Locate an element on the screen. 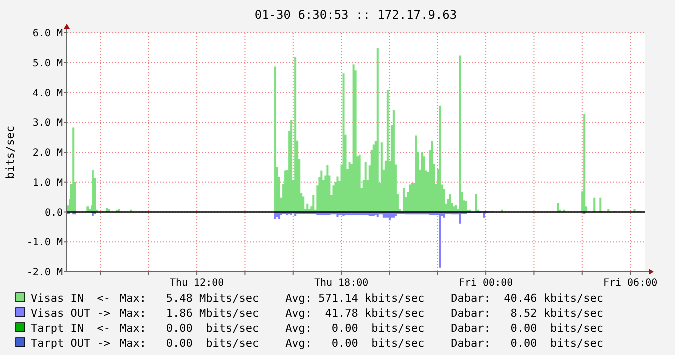 This screenshot has height=355, width=675. legend-label: Tarpt OUT -> is located at coordinates (71, 343).